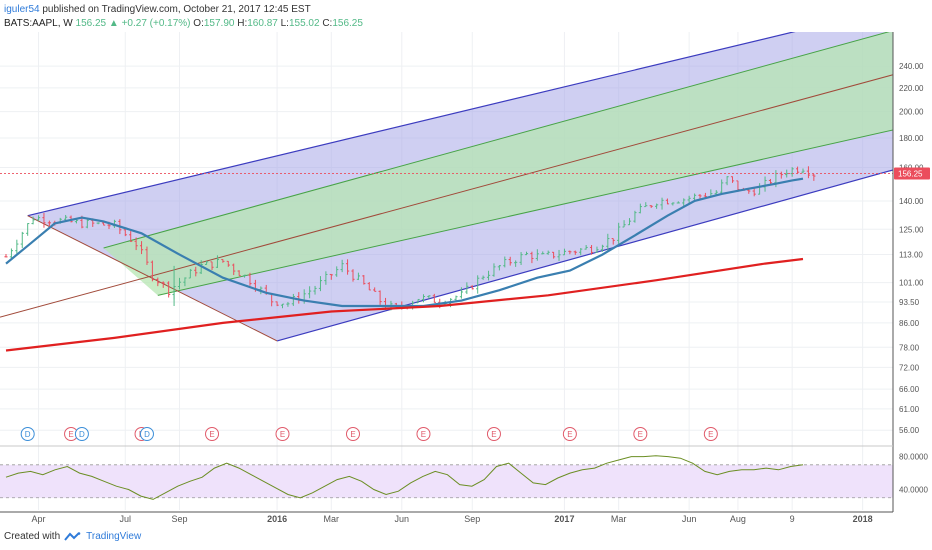 Image resolution: width=932 pixels, height=550 pixels. I want to click on price-tick-label: 125.00, so click(911, 229).